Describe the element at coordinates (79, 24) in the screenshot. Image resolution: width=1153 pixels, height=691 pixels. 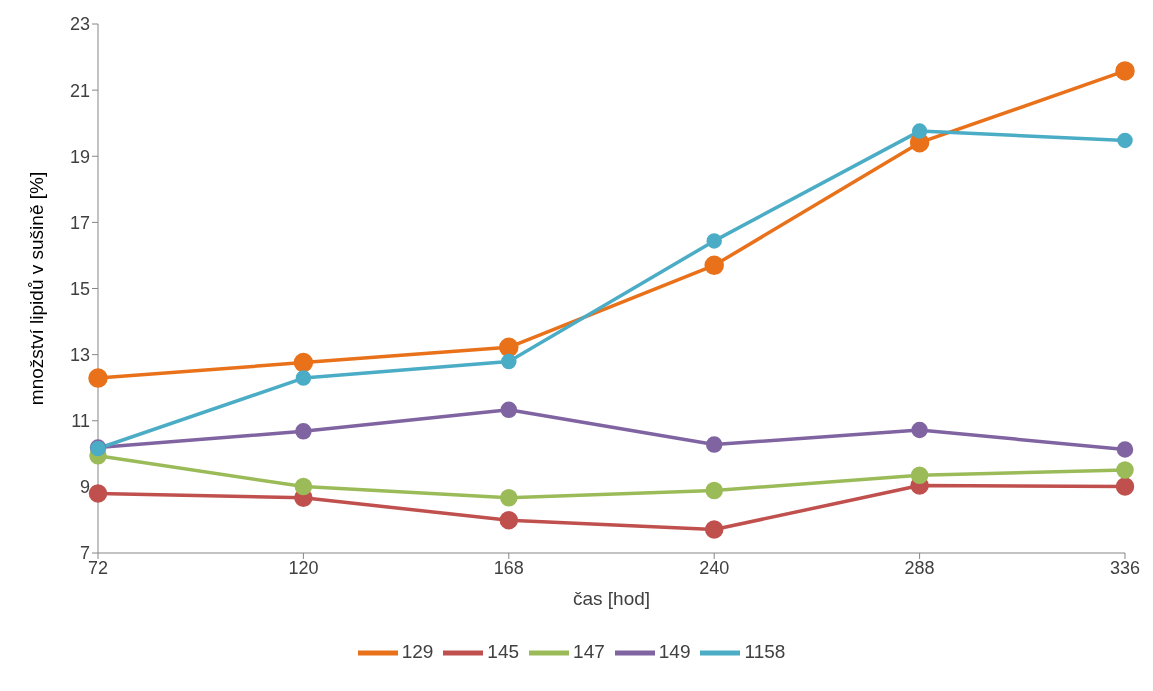
I see `y-tick-label: 23` at that location.